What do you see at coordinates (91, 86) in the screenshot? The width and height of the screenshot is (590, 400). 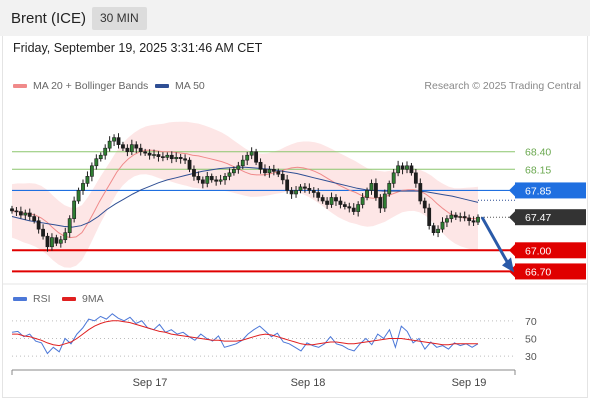 I see `legend-bollinger-label: MA 20 + Bollinger Bands` at bounding box center [91, 86].